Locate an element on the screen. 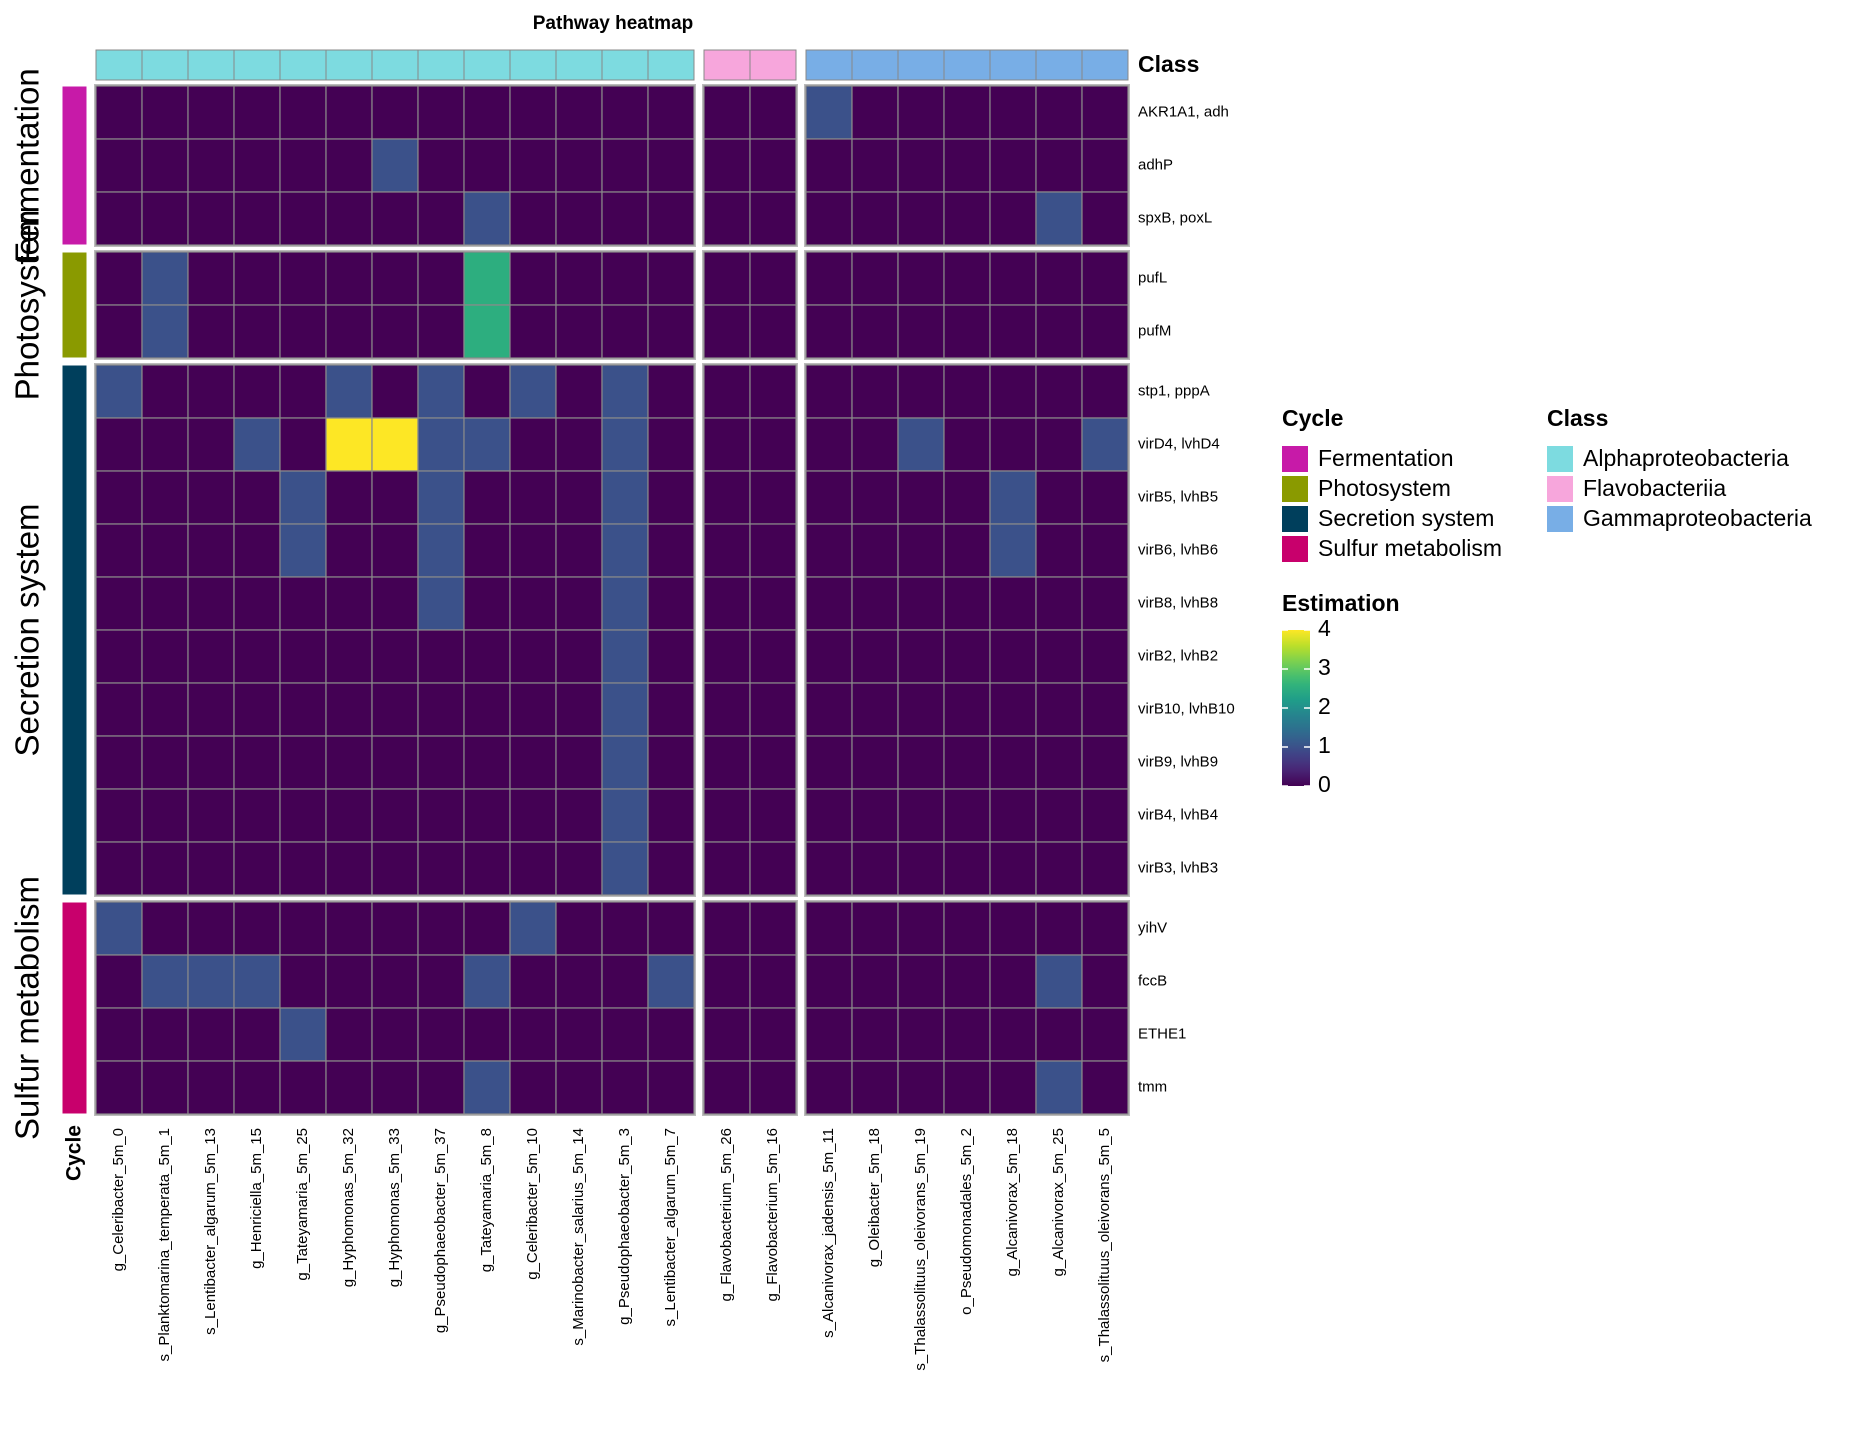 Image resolution: width=1862 pixels, height=1440 pixels. column-label: g_Flavobacterium_5m_26 is located at coordinates (726, 1214).